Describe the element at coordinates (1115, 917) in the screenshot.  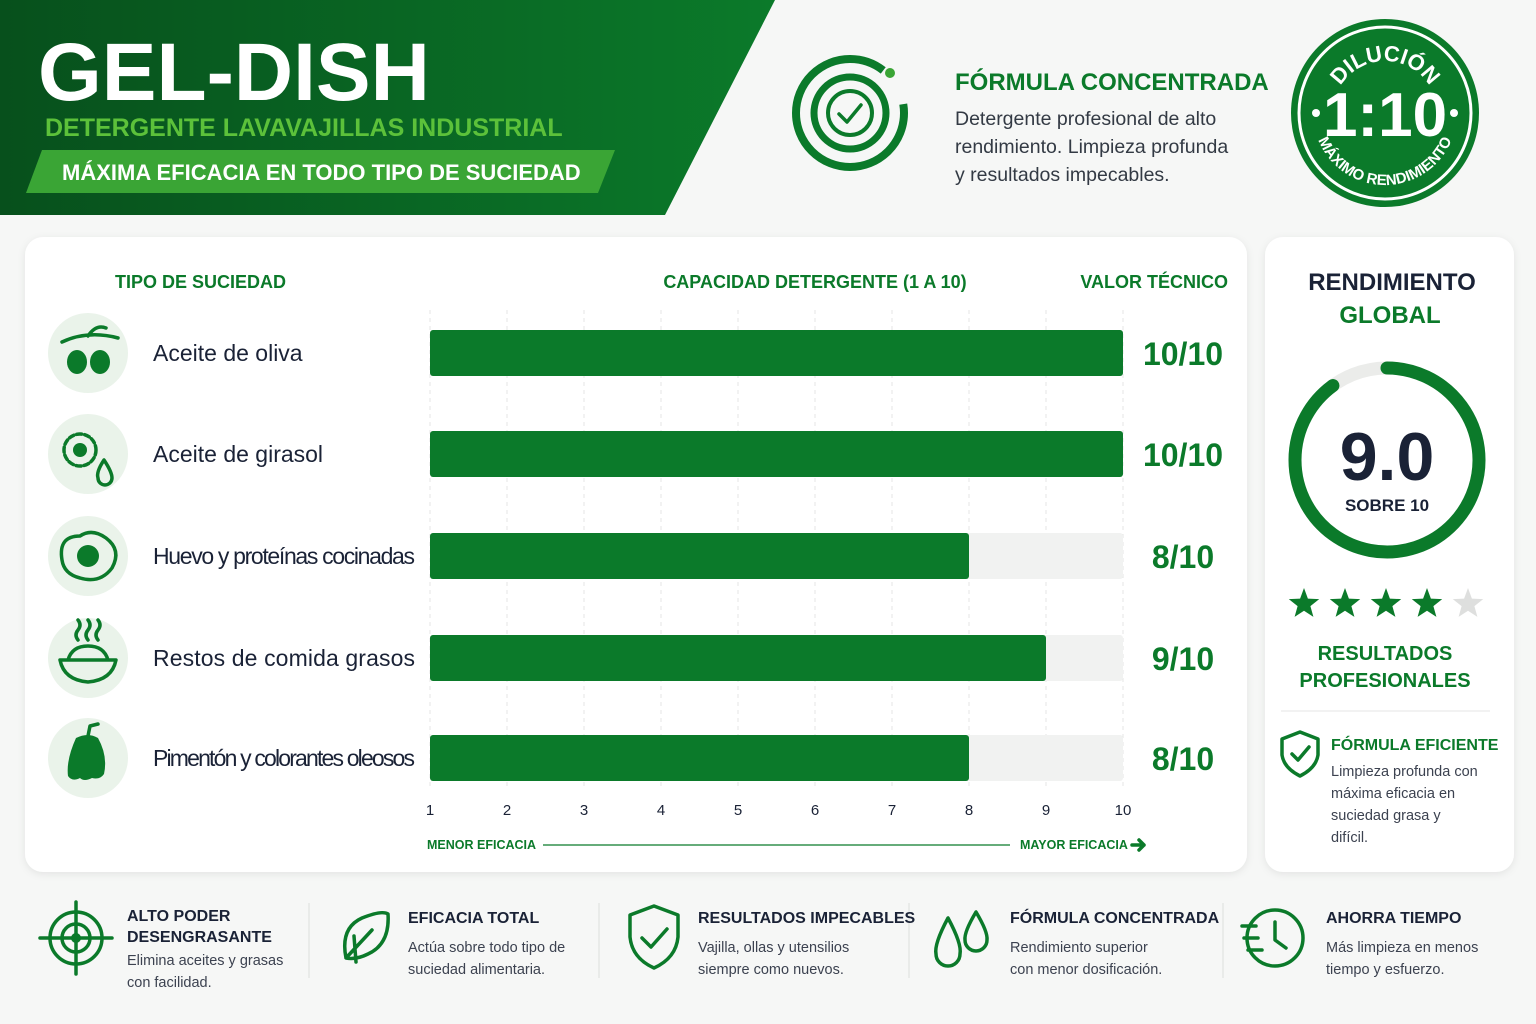
I see `feature-title: FÓRMULA CONCENTRADA` at that location.